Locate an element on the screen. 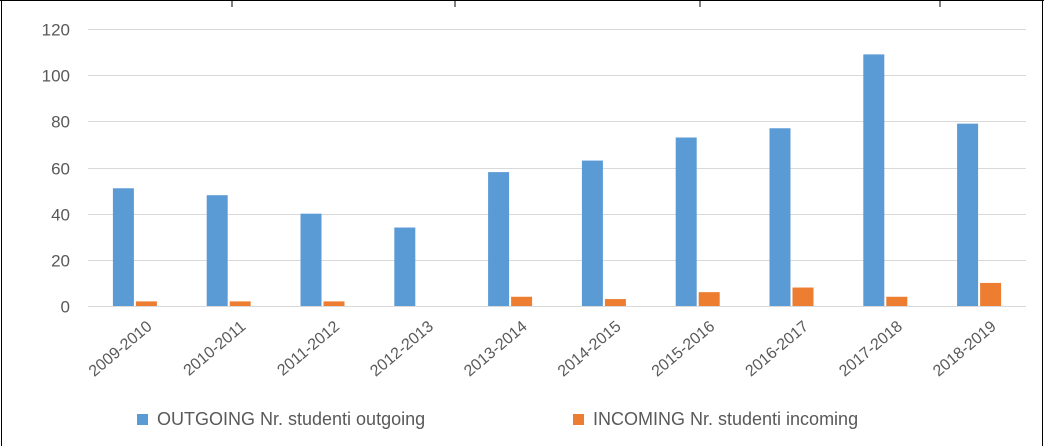 This screenshot has width=1044, height=446. y-tick-label: 40 is located at coordinates (60, 215).